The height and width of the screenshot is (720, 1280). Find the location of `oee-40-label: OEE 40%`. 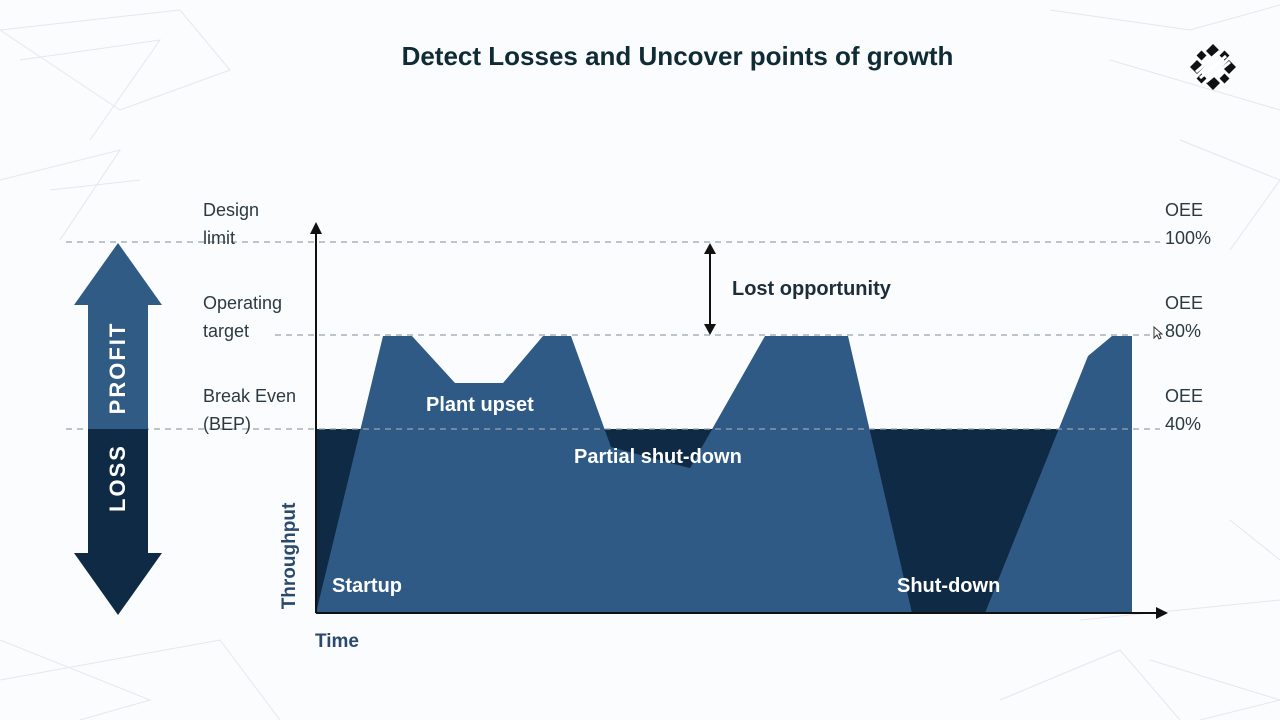

oee-40-label: OEE 40% is located at coordinates (1184, 410).